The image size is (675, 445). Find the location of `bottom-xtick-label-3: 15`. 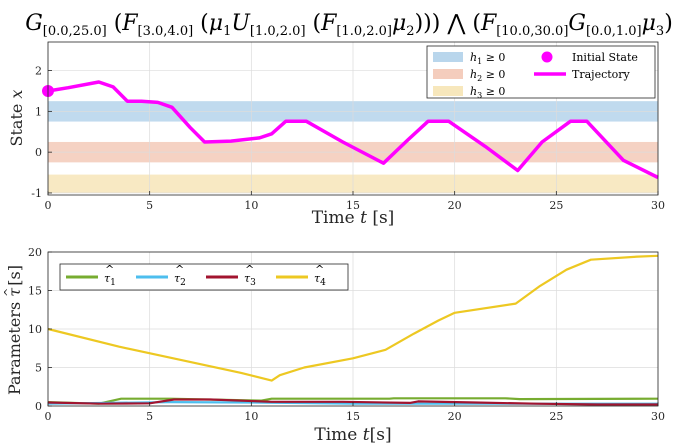

bottom-xtick-label-3: 15 is located at coordinates (353, 416).